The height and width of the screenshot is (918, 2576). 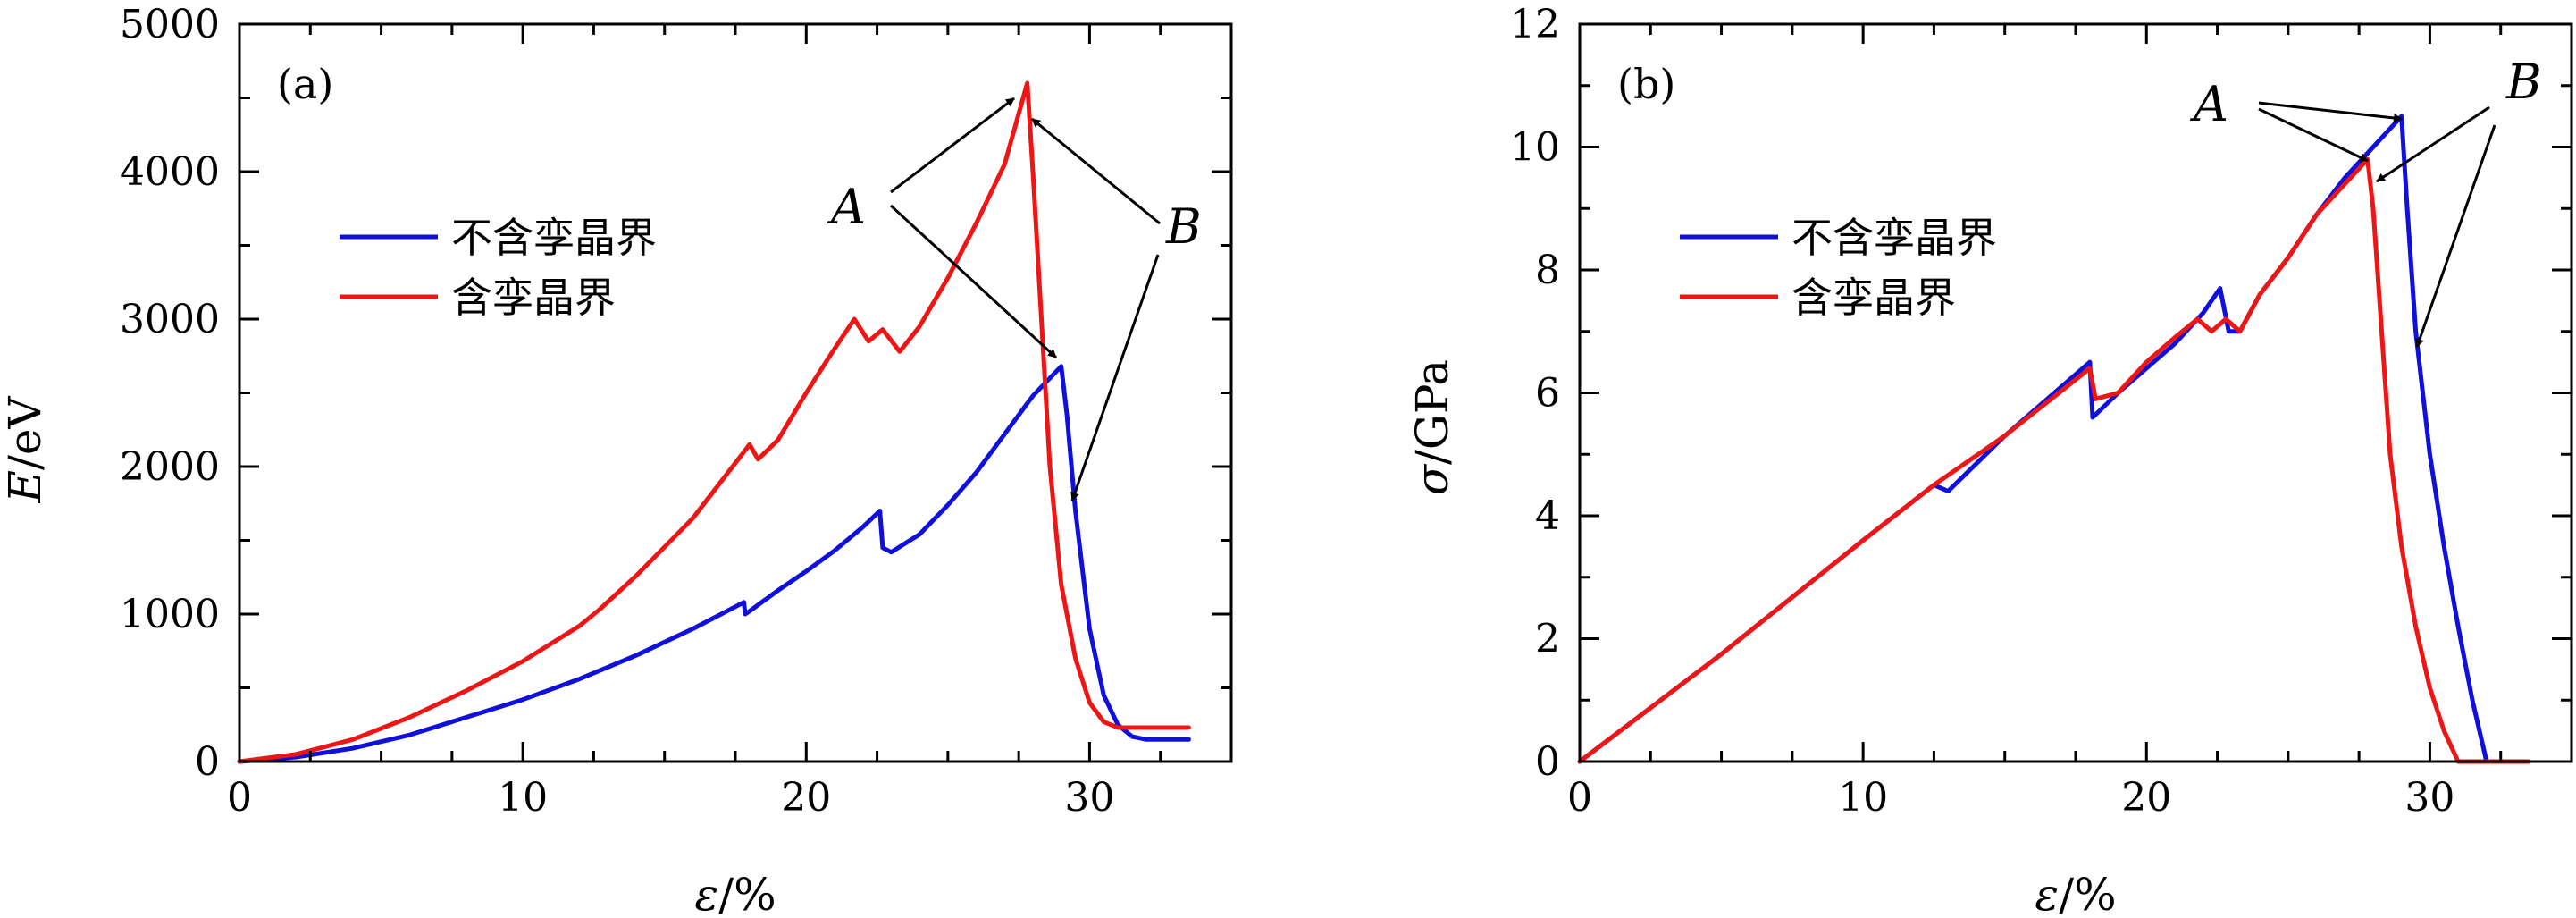 What do you see at coordinates (1535, 148) in the screenshot?
I see `ytick-label-b: 10` at bounding box center [1535, 148].